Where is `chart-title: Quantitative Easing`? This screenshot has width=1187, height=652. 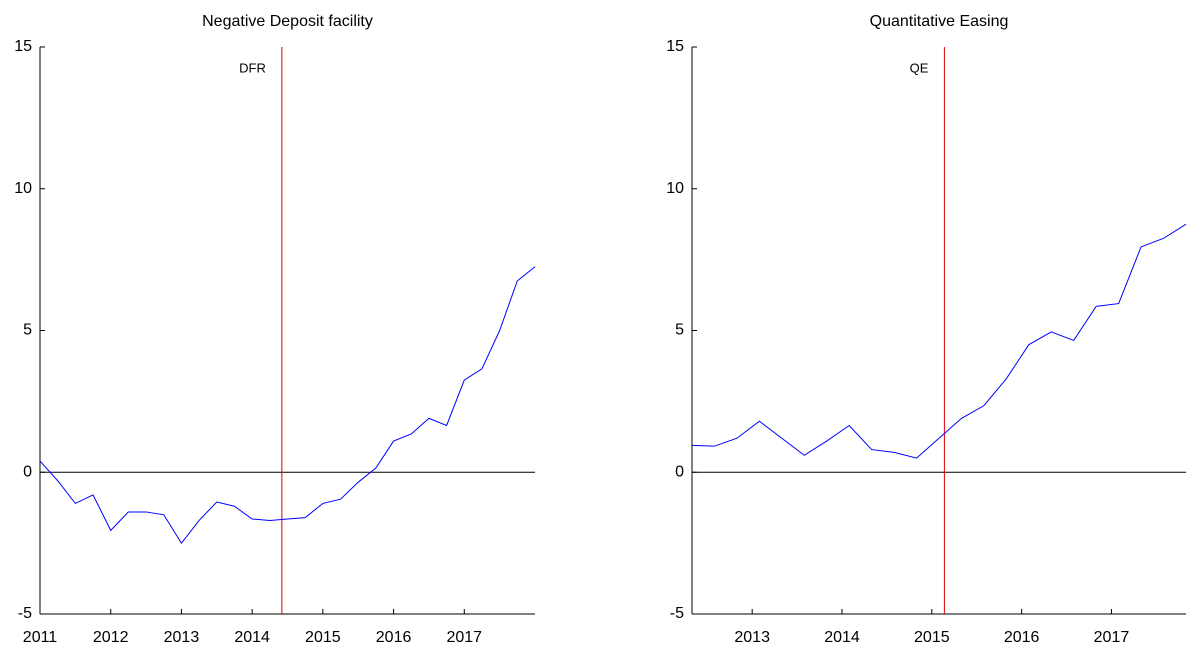
chart-title: Quantitative Easing is located at coordinates (939, 21).